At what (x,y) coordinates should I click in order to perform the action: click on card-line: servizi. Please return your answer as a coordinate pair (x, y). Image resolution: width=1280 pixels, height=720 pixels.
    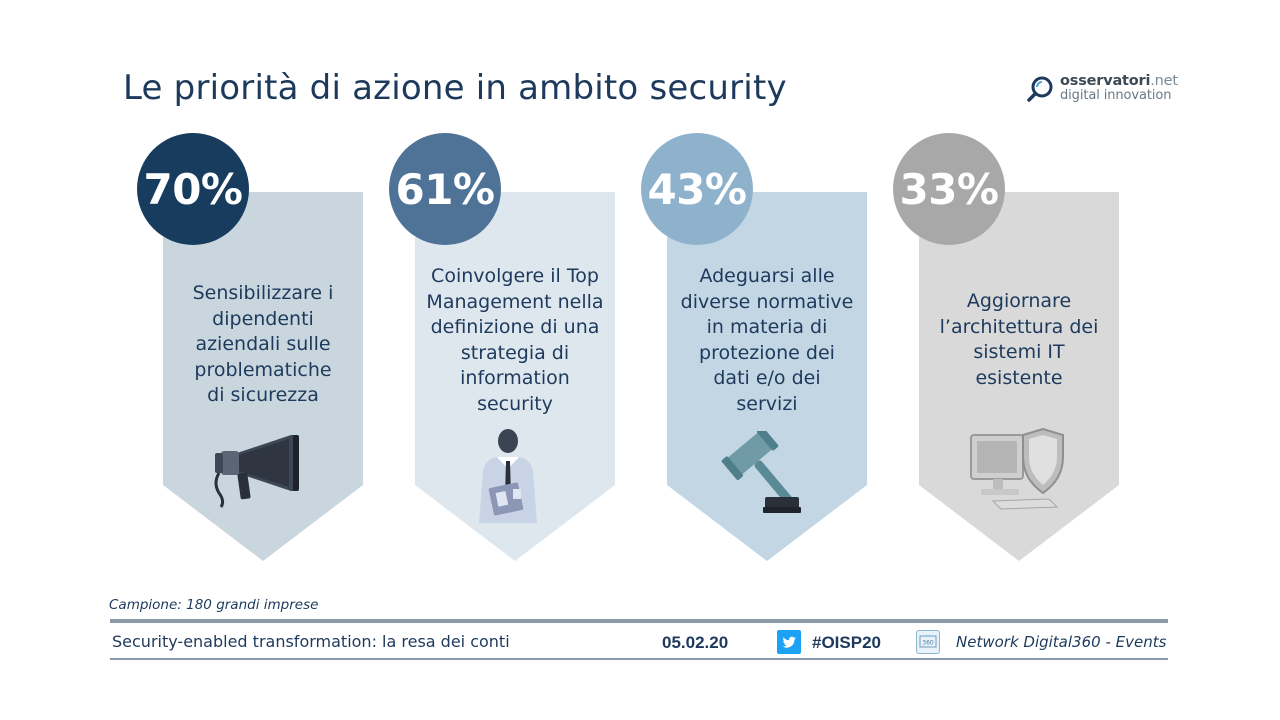
    Looking at the image, I should click on (767, 403).